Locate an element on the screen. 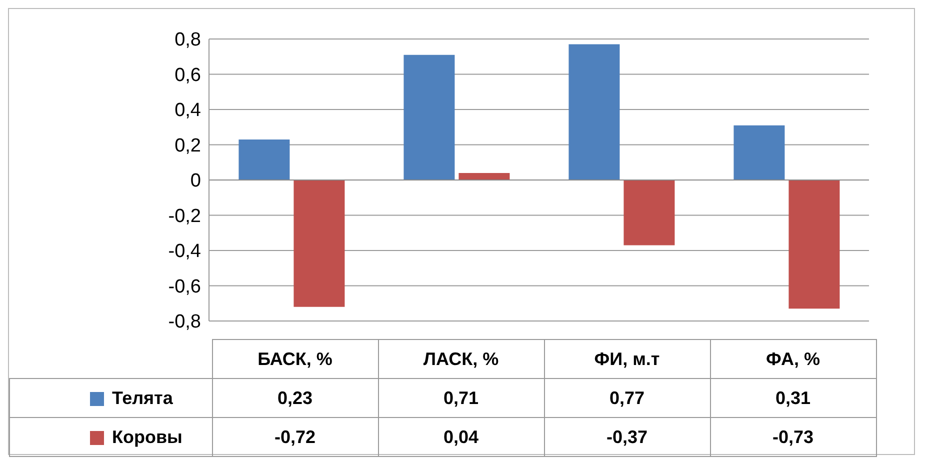 This screenshot has width=929, height=466. x-tick-label: ФИ, м.т is located at coordinates (627, 359).